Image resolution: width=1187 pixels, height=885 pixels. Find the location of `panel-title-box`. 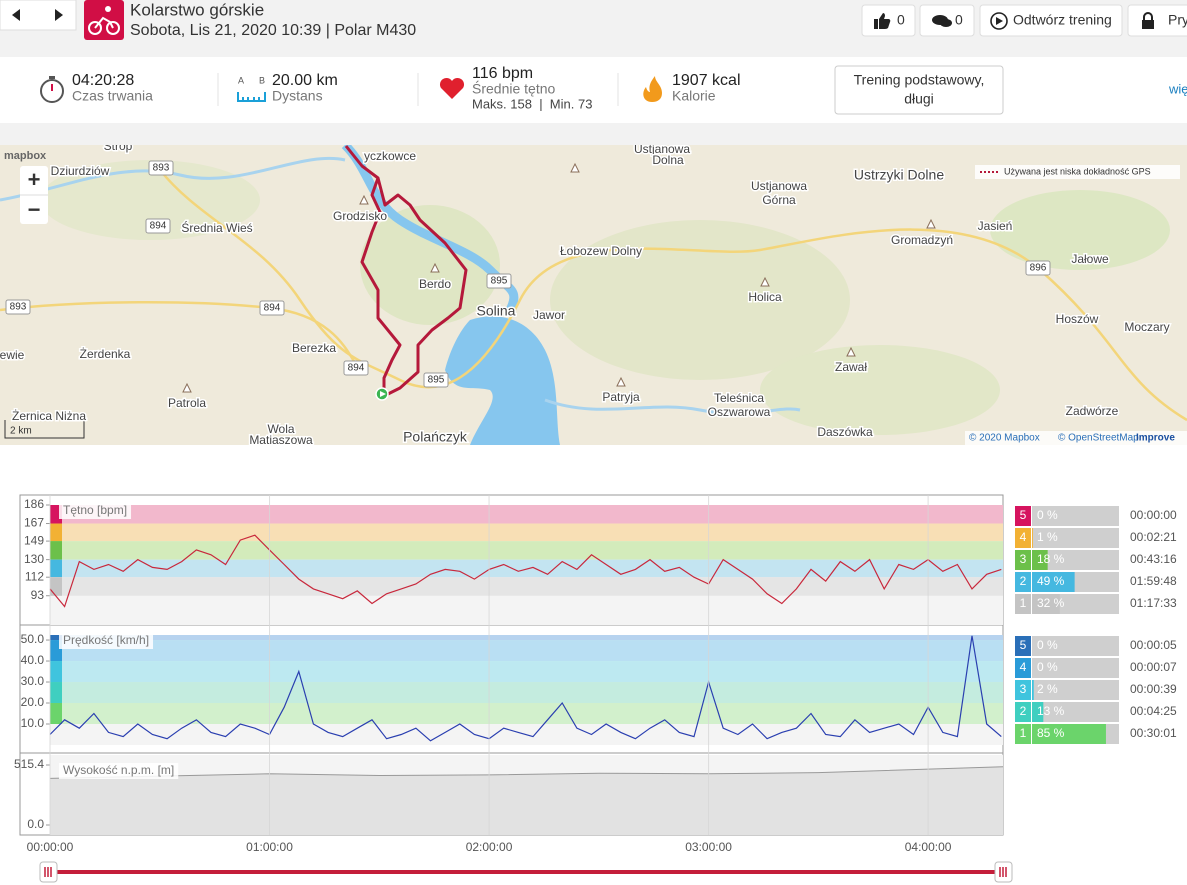

panel-title-box is located at coordinates (95, 511).